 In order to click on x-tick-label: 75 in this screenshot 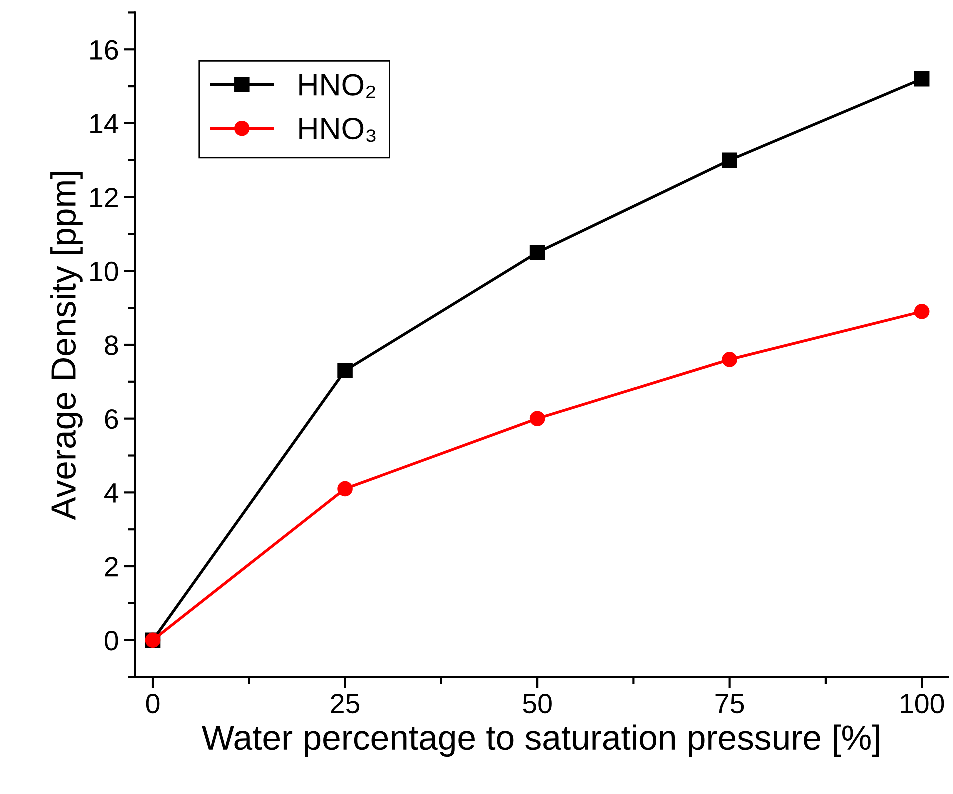, I will do `click(730, 704)`.